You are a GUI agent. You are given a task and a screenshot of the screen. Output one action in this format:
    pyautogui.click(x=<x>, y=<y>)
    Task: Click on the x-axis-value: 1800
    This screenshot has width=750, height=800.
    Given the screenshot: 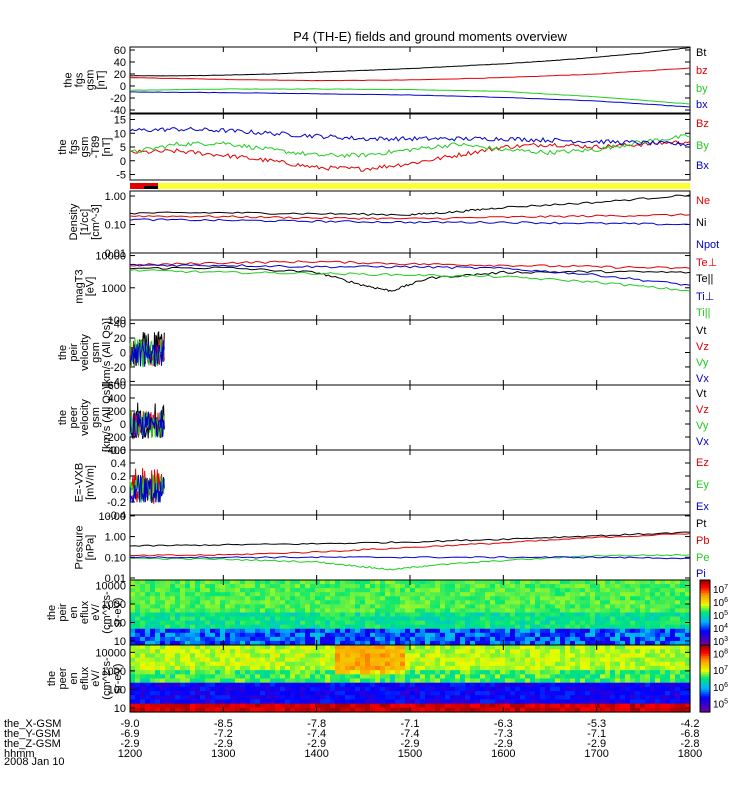 What is the action you would take?
    pyautogui.click(x=690, y=754)
    